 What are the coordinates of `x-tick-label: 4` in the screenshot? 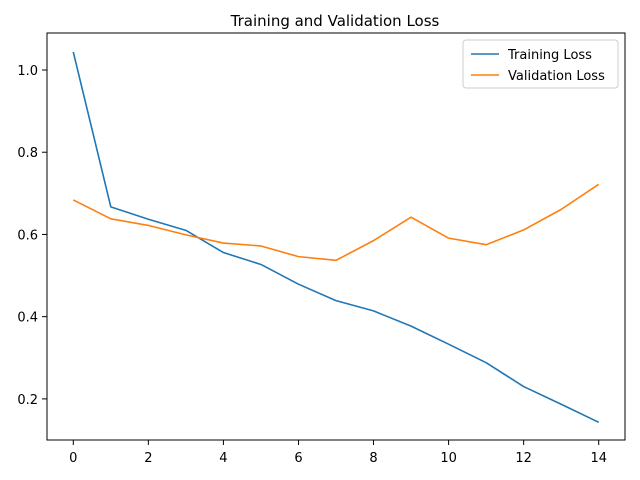 It's located at (223, 458).